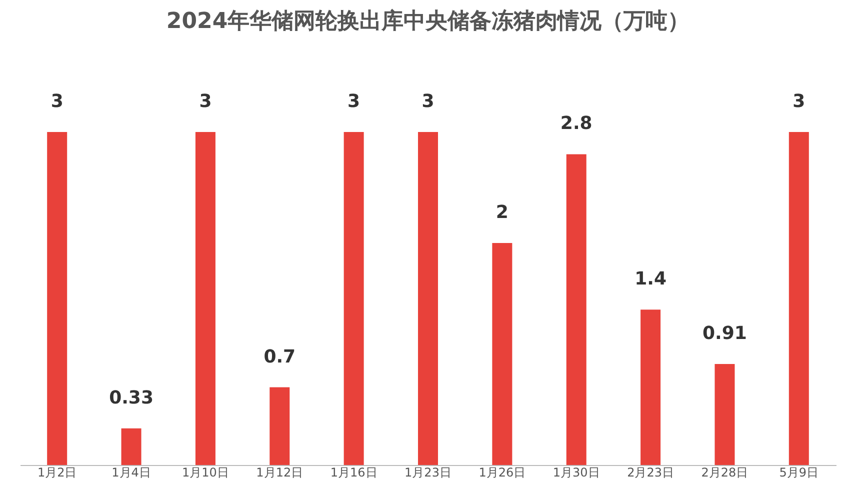  Describe the element at coordinates (354, 473) in the screenshot. I see `x-tick-label: 1月16日` at that location.